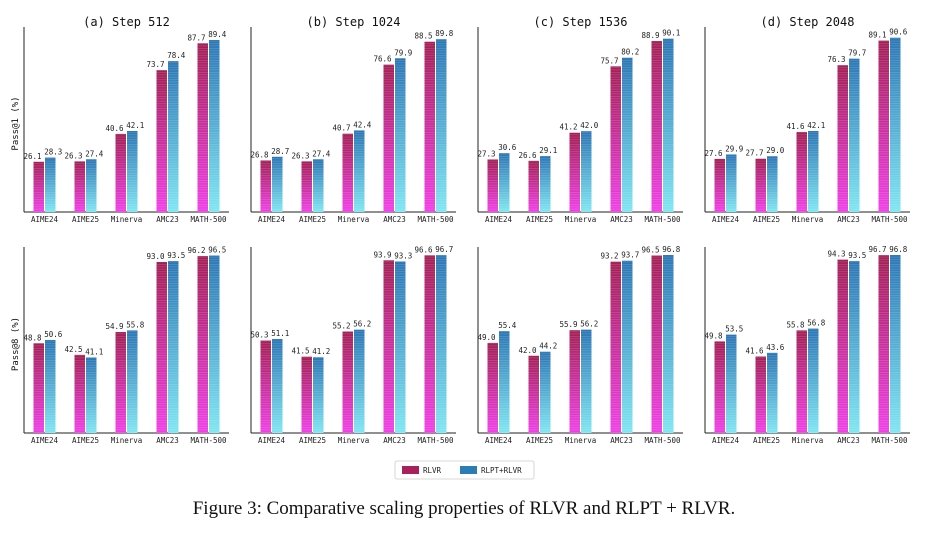 The width and height of the screenshot is (928, 534). Describe the element at coordinates (176, 255) in the screenshot. I see `value-label: 93.5` at that location.